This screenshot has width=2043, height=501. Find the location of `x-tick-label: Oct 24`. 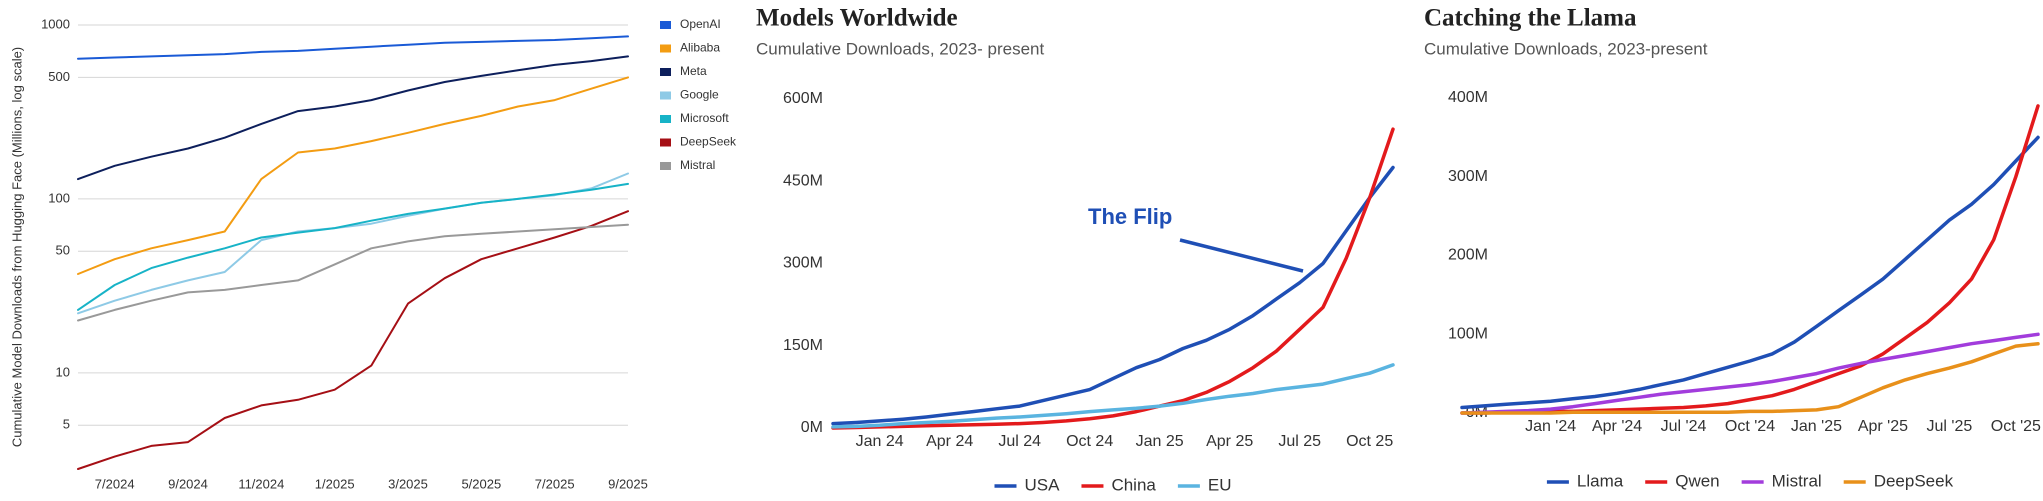

x-tick-label: Oct 24 is located at coordinates (1089, 441).